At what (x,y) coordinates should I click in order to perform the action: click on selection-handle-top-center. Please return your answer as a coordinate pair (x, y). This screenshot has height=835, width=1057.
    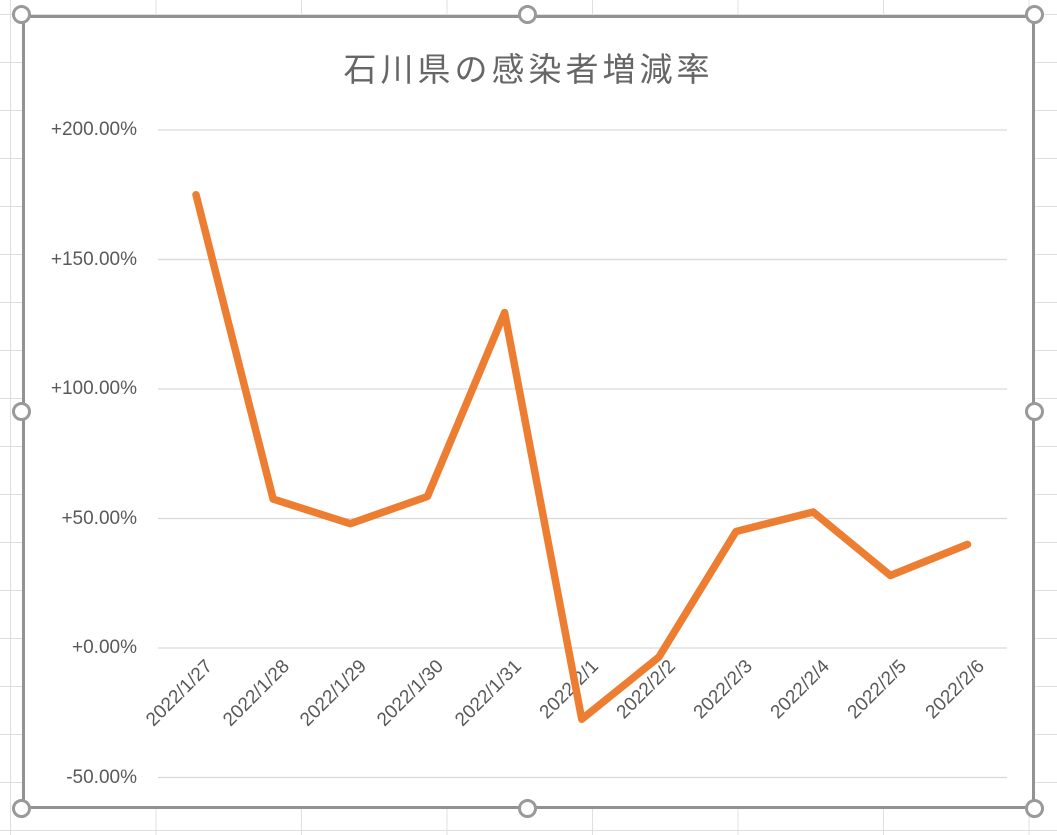
    Looking at the image, I should click on (527, 14).